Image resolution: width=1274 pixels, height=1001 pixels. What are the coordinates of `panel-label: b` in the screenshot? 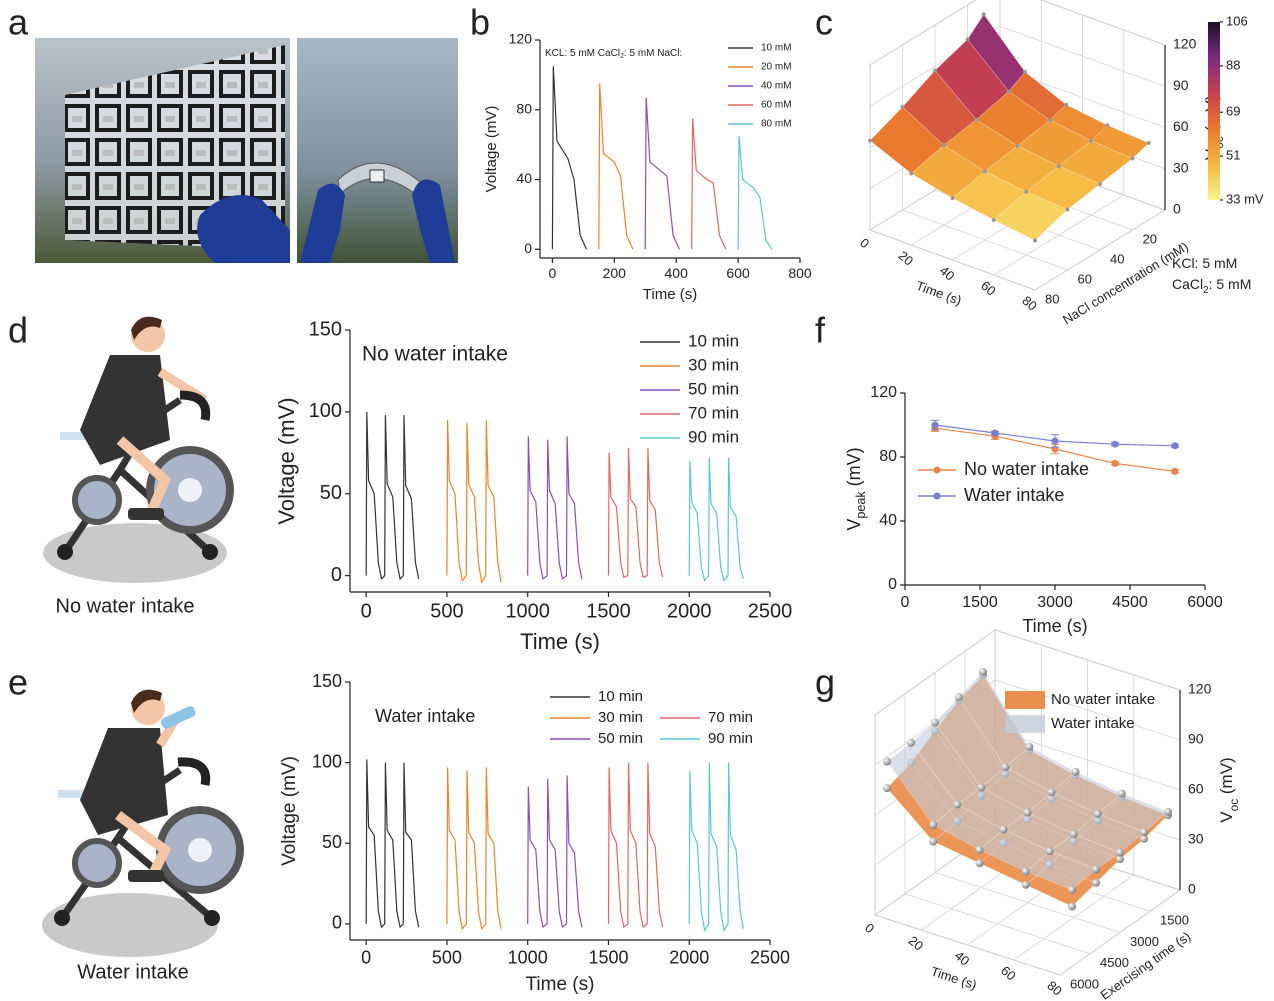 It's located at (480, 22).